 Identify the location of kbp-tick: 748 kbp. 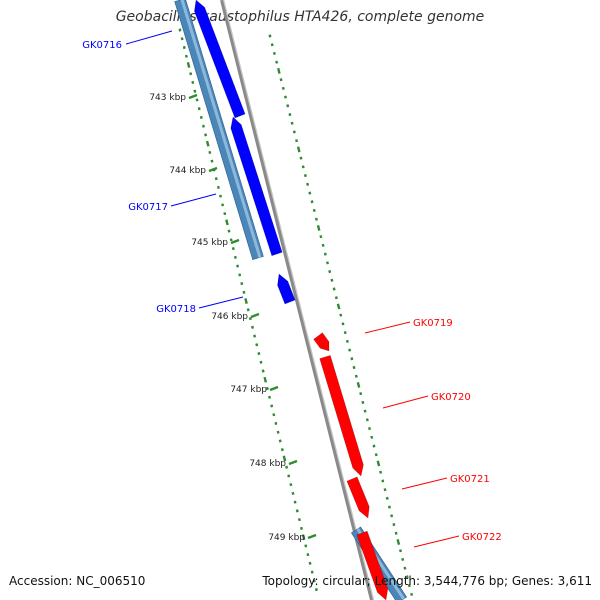
(273, 464).